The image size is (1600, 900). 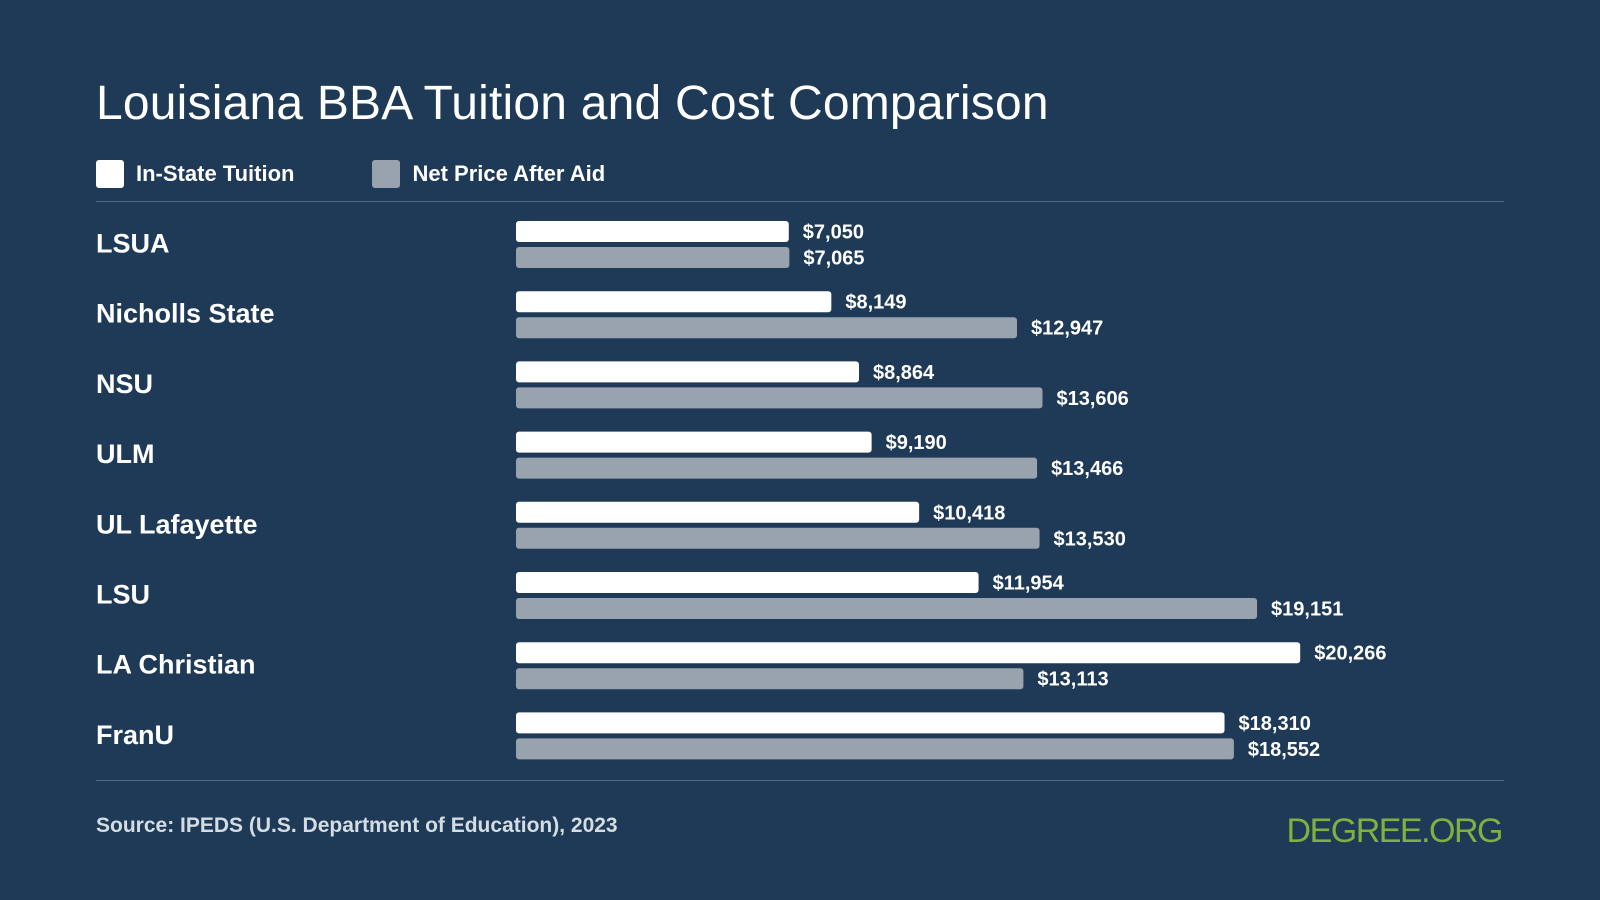 I want to click on category-label: UL Lafayette, so click(x=177, y=524).